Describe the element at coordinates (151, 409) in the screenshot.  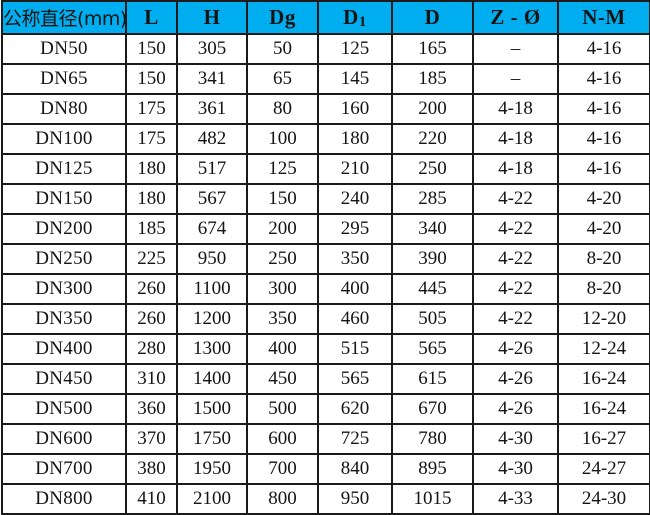
I see `cell-l: 360` at that location.